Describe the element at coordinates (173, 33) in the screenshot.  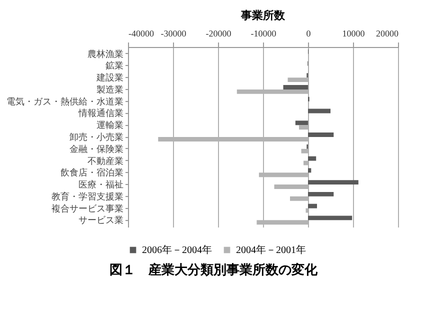
I see `x-tick-label: -30000` at that location.